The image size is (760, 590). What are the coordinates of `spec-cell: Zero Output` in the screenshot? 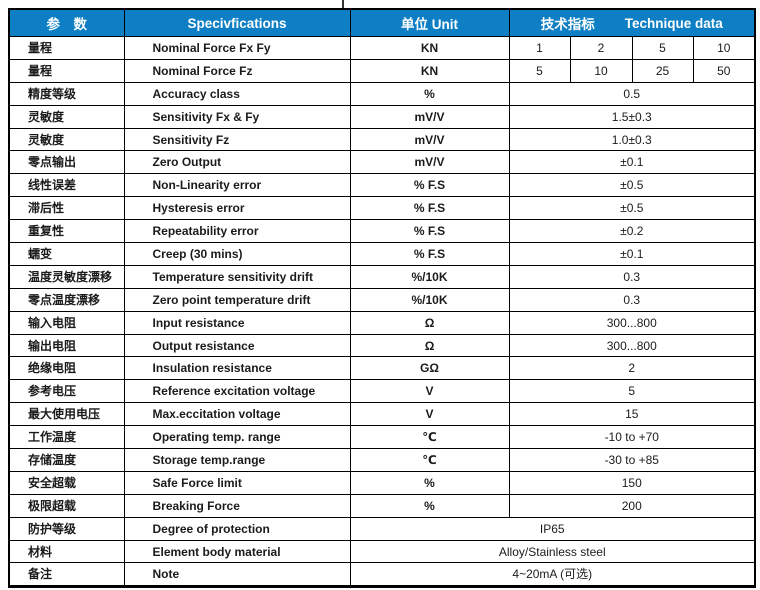 It's located at (237, 162).